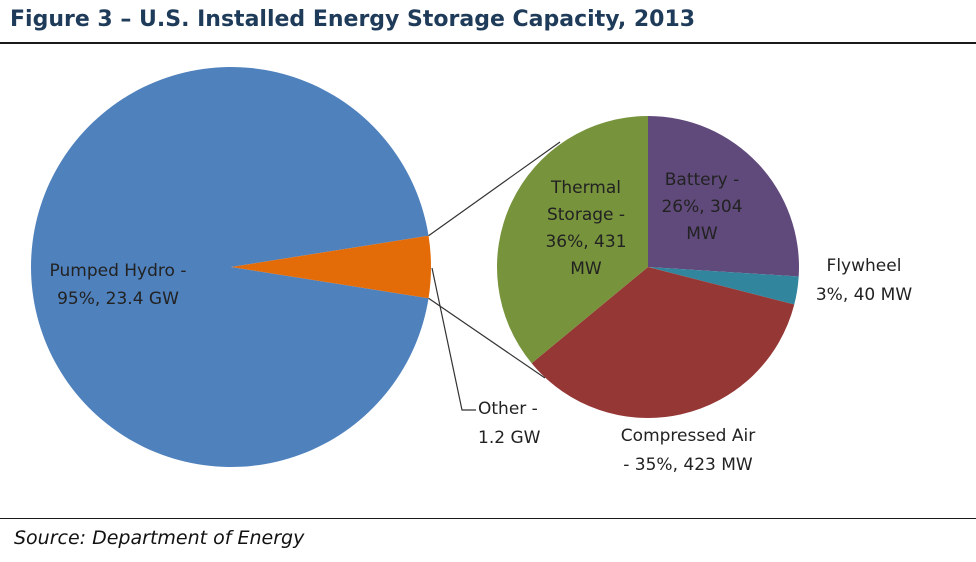 The image size is (976, 562). What do you see at coordinates (118, 299) in the screenshot?
I see `label-pumped-hydro-line: 95%, 23.4 GW` at bounding box center [118, 299].